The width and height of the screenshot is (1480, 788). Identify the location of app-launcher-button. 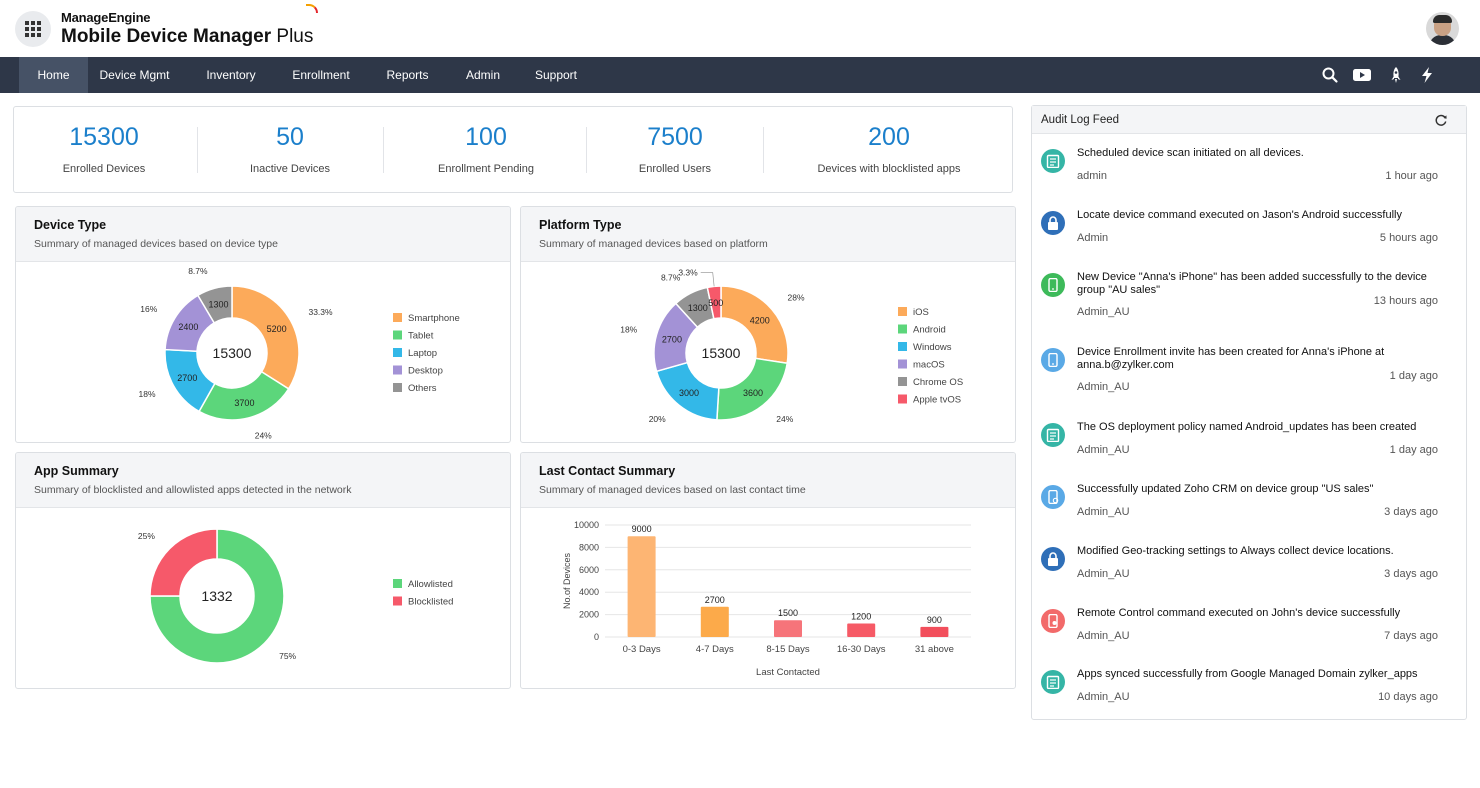
(33, 29).